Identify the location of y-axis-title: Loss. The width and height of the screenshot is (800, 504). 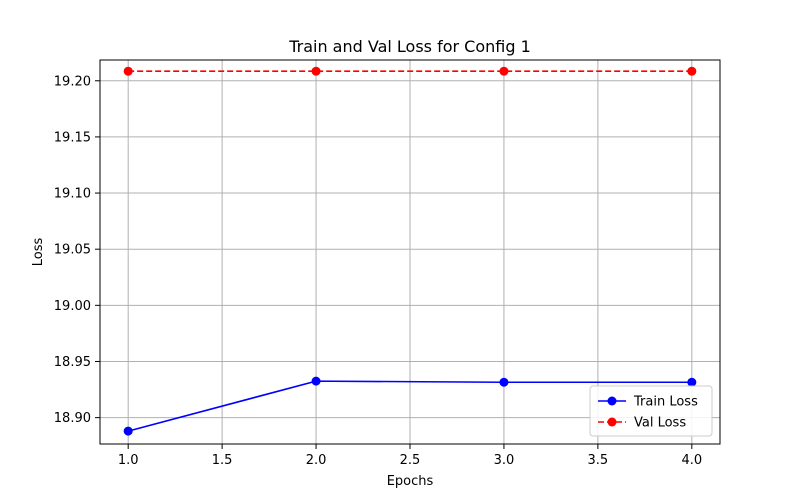
(38, 252).